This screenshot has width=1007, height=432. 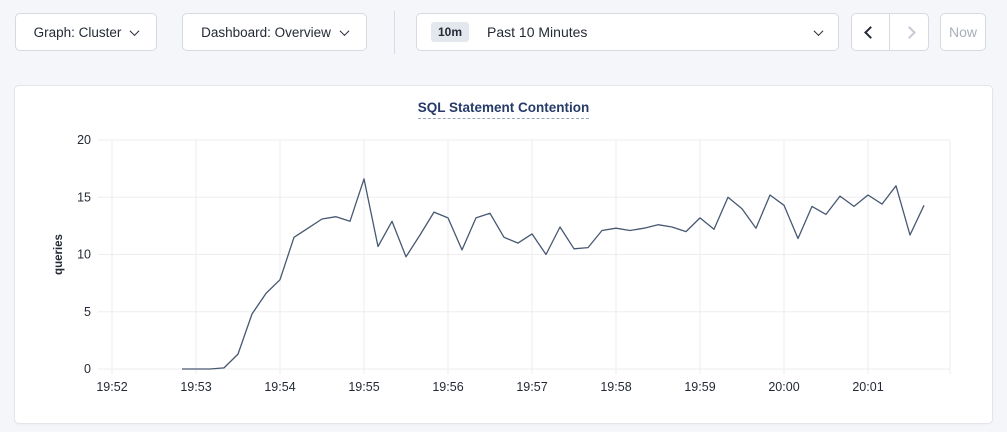 What do you see at coordinates (394, 32) in the screenshot?
I see `toolbar-divider` at bounding box center [394, 32].